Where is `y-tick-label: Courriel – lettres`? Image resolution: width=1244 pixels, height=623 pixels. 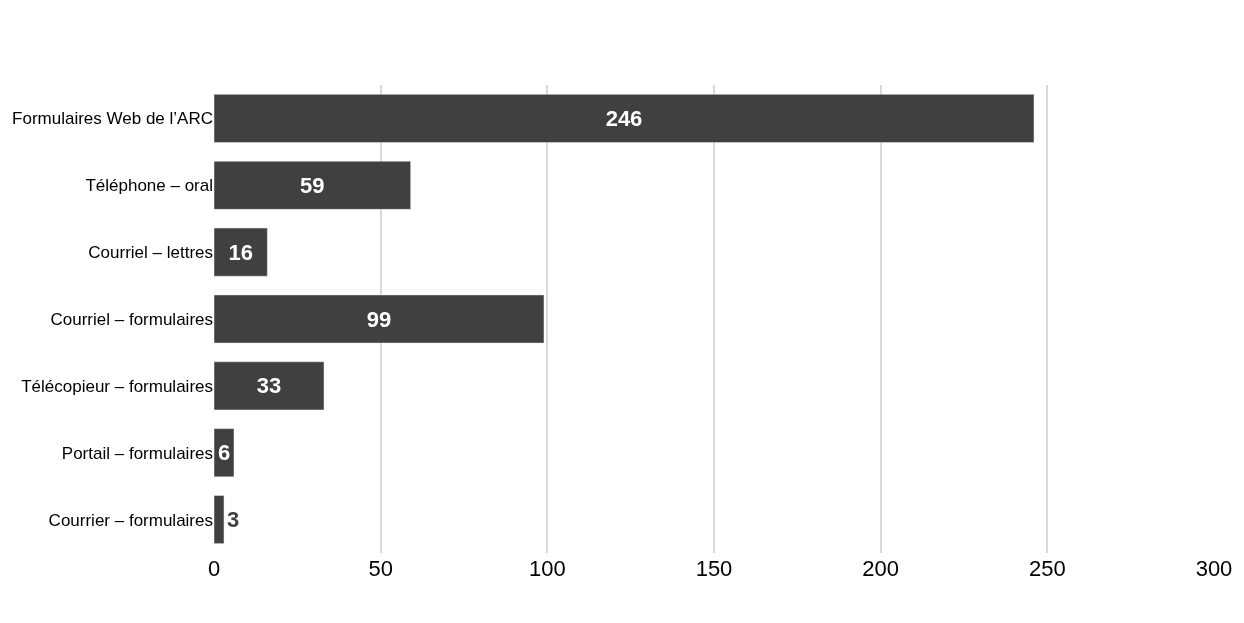 y-tick-label: Courriel – lettres is located at coordinates (150, 253).